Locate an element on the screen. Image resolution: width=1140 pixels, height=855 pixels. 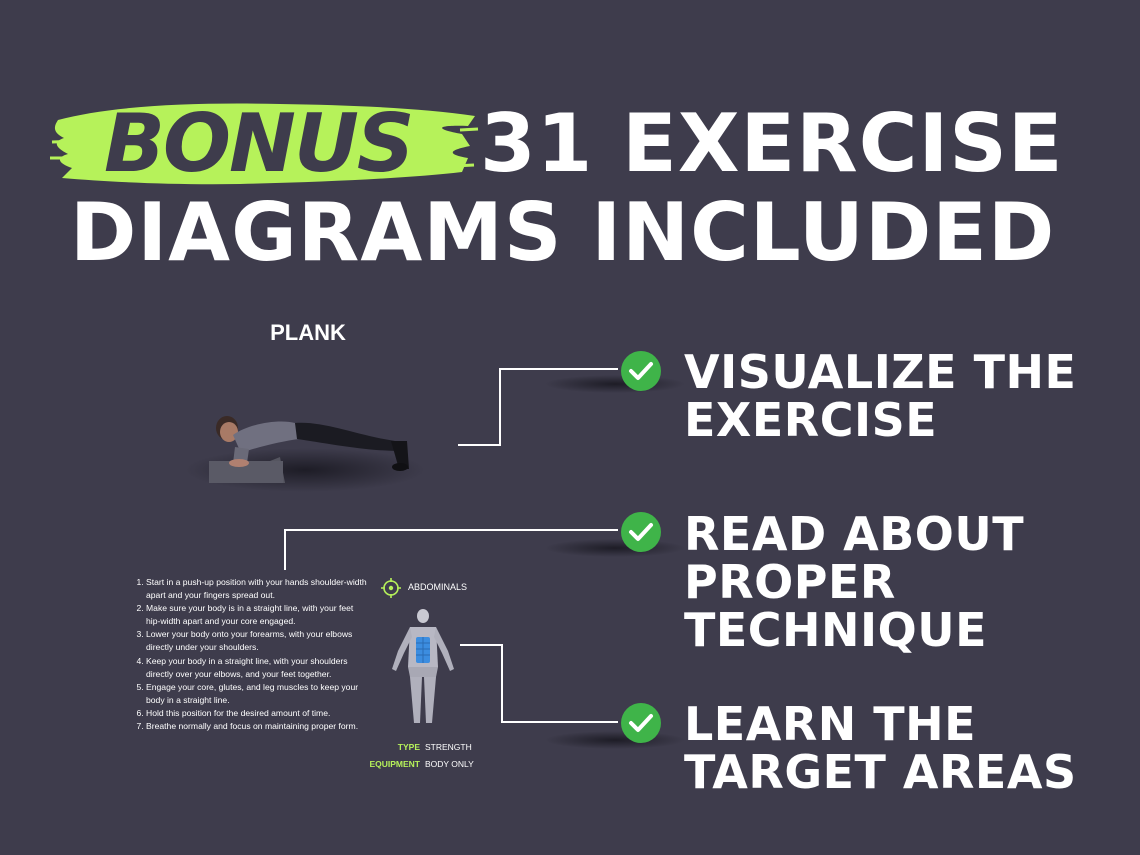
feature-technique: READ ABOUT PROPER TECHNIQUE is located at coordinates (854, 582).